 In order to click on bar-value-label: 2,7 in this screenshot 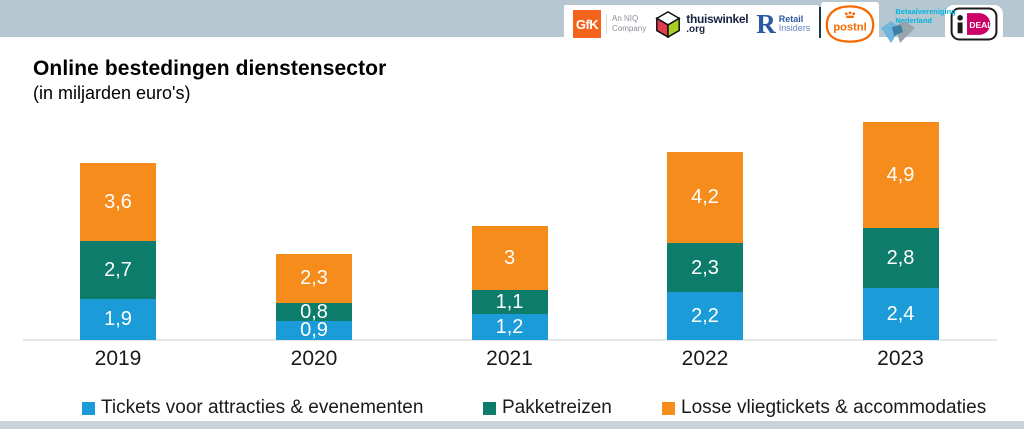, I will do `click(118, 269)`.